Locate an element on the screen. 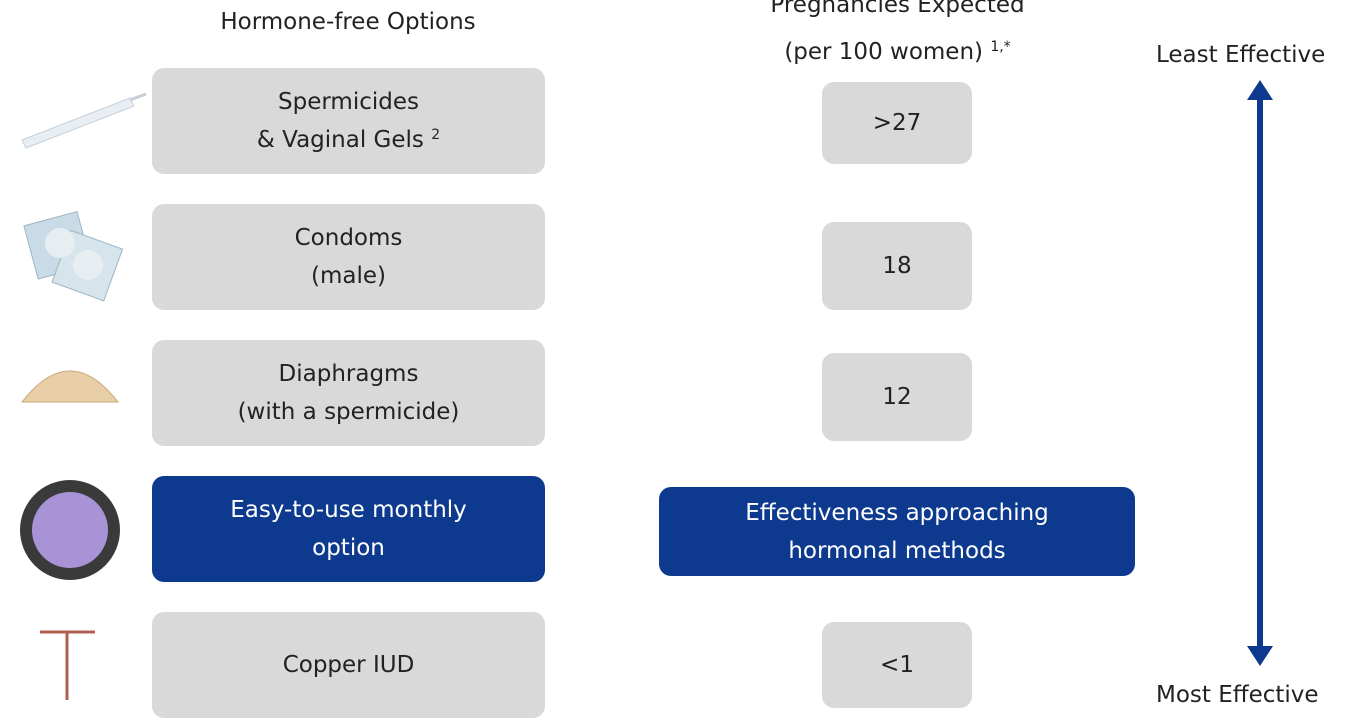 This screenshot has width=1352, height=718. option-note: 2 is located at coordinates (436, 135).